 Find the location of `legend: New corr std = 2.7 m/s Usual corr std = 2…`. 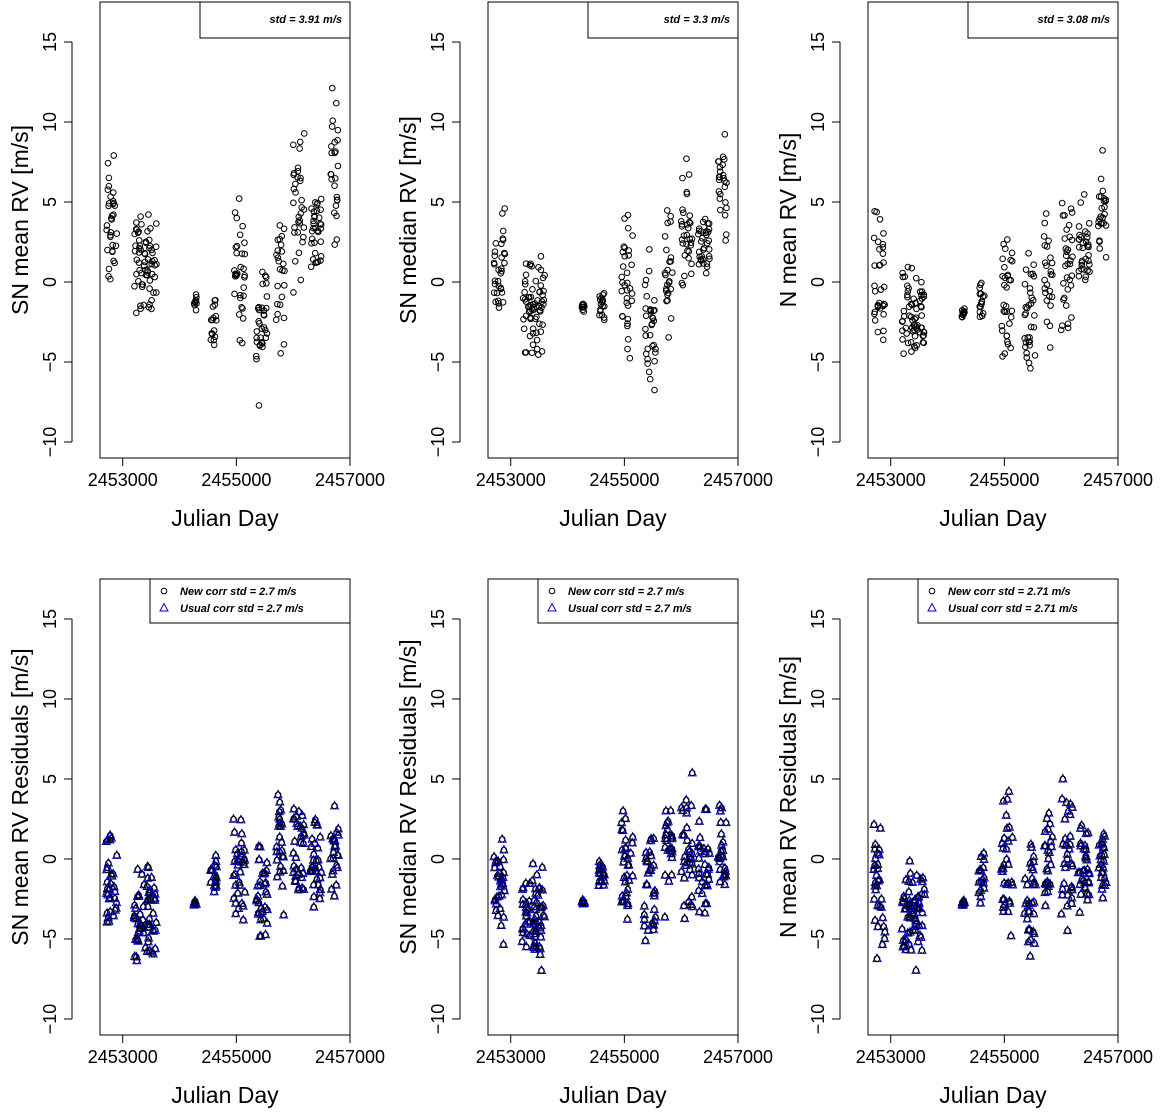

legend: New corr std = 2.7 m/s Usual corr std = 2… is located at coordinates (638, 601).